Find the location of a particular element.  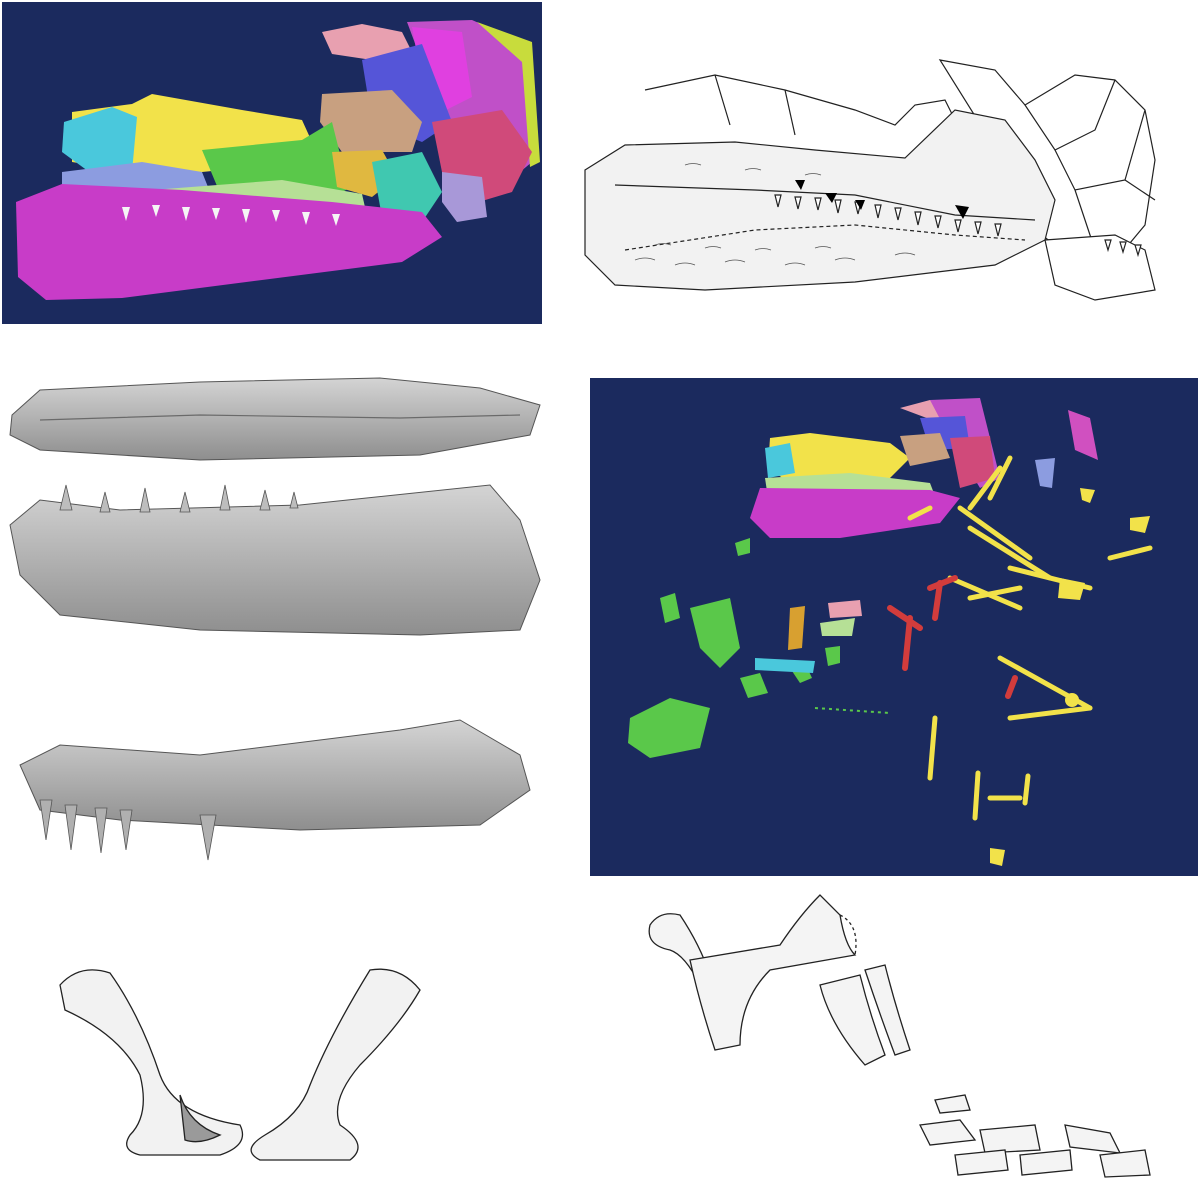

skull-texture is located at coordinates (775, 214).